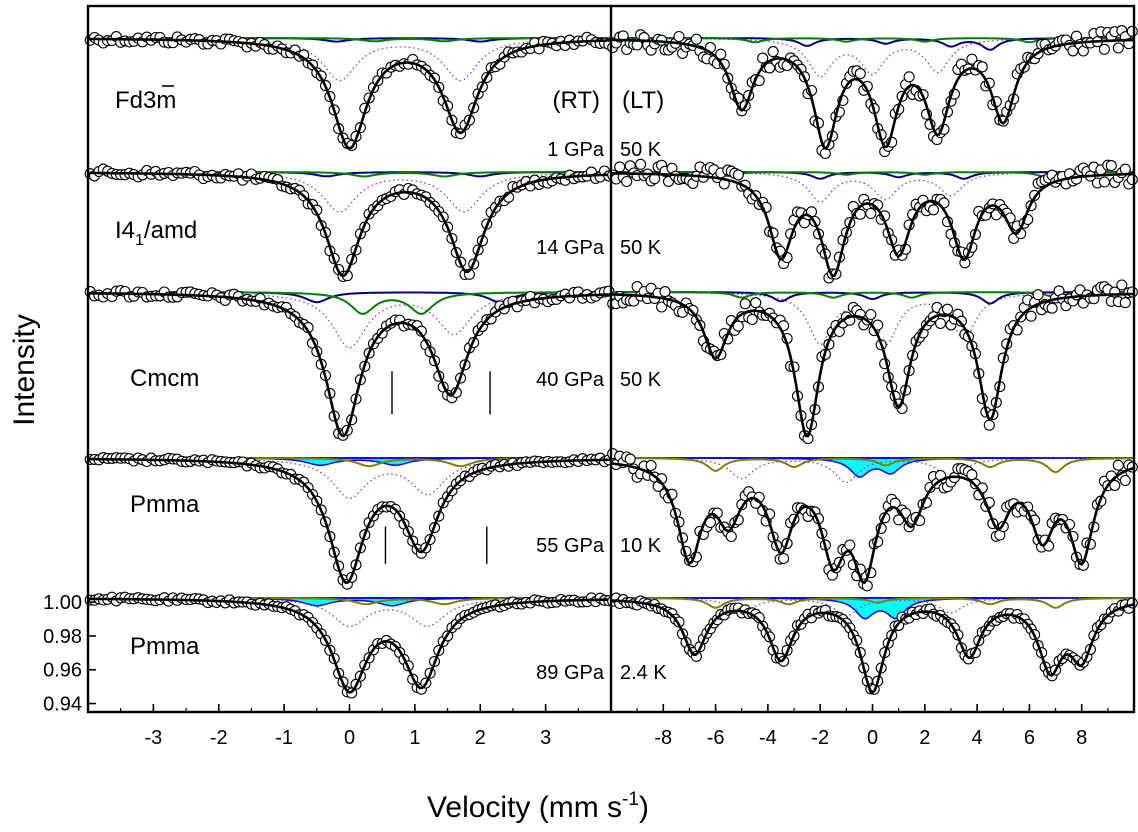 The height and width of the screenshot is (832, 1138). Describe the element at coordinates (643, 100) in the screenshot. I see `lt-header: (LT)` at that location.